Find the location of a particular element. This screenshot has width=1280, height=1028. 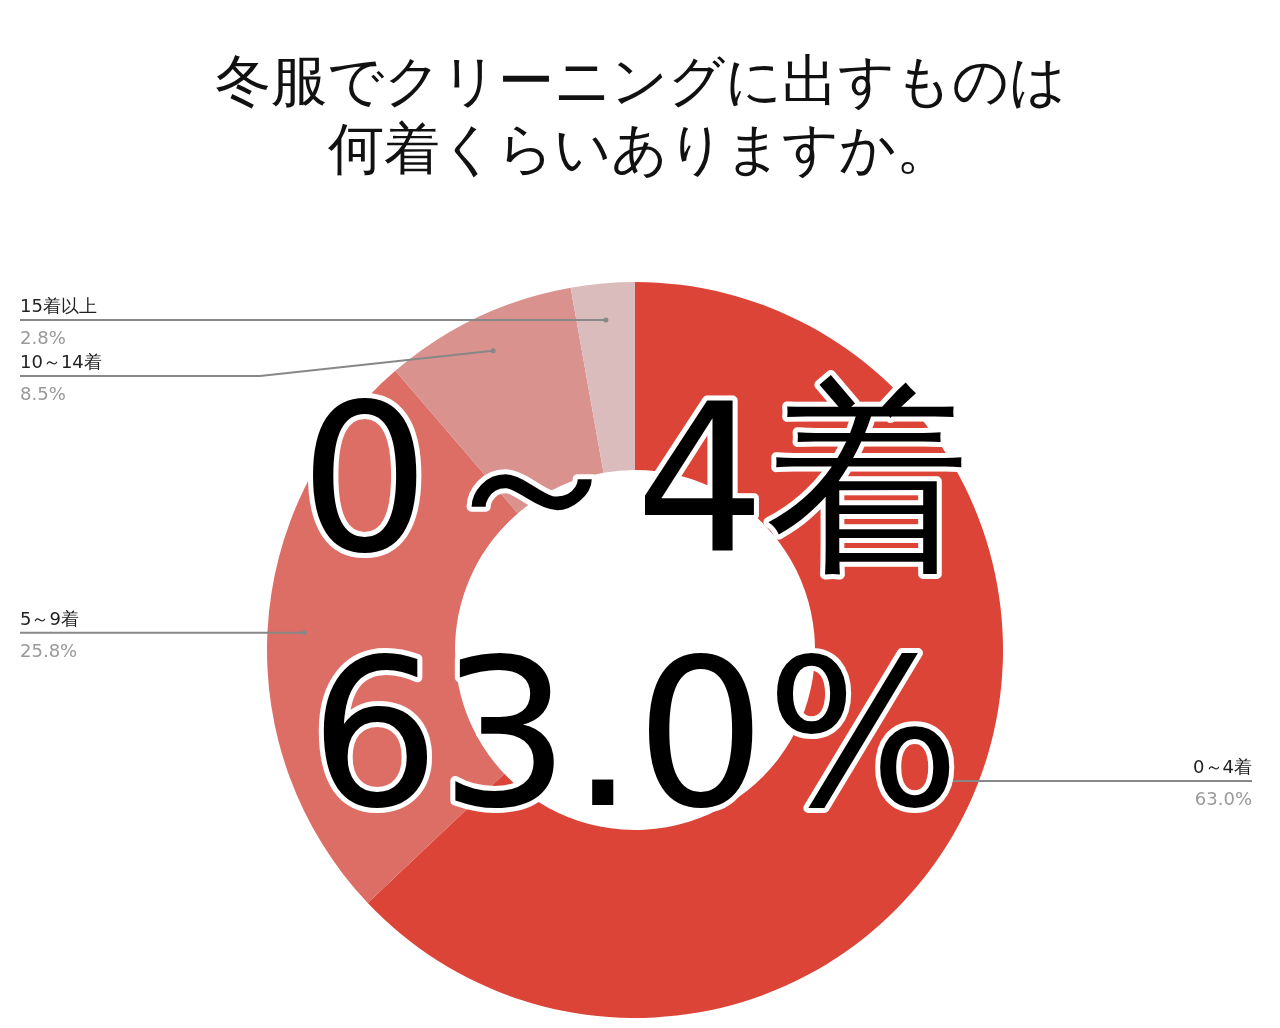

data-label: 2.8% is located at coordinates (43, 338).